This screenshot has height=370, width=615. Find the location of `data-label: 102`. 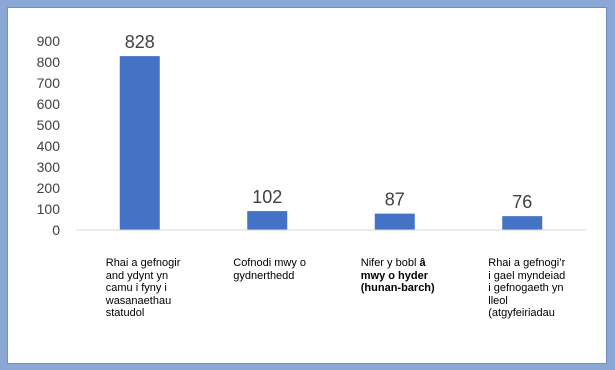

data-label: 102 is located at coordinates (267, 197).